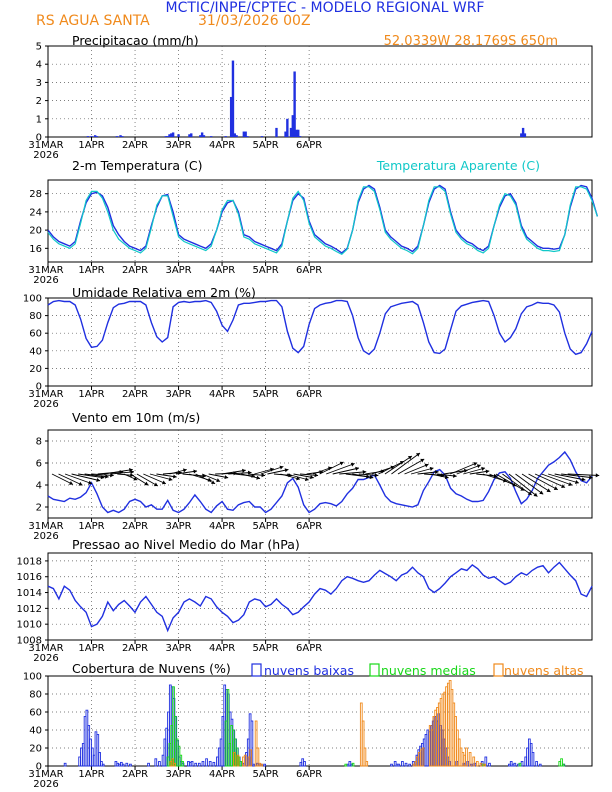 The height and width of the screenshot is (792, 612). What do you see at coordinates (93, 21) in the screenshot?
I see `station-name: RS AGUA SANTA` at bounding box center [93, 21].